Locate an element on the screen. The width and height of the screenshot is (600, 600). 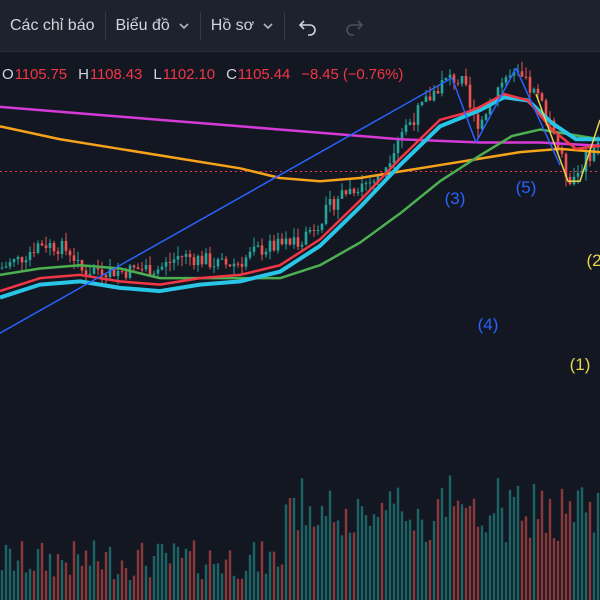
redo-icon is located at coordinates (354, 26).